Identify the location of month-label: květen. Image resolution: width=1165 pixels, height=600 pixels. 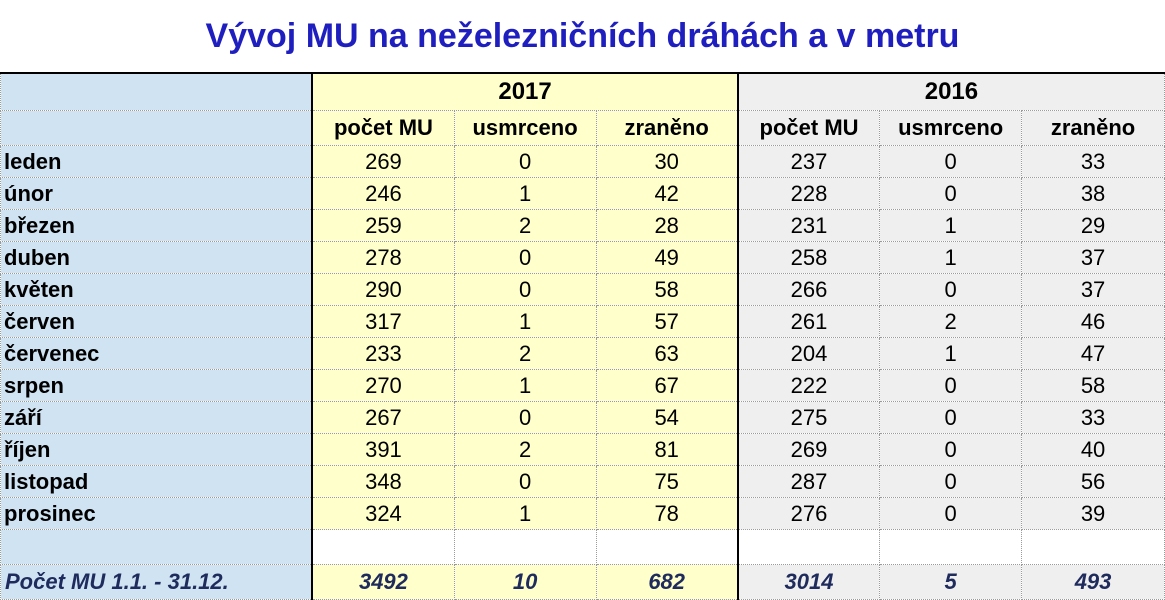
(156, 289).